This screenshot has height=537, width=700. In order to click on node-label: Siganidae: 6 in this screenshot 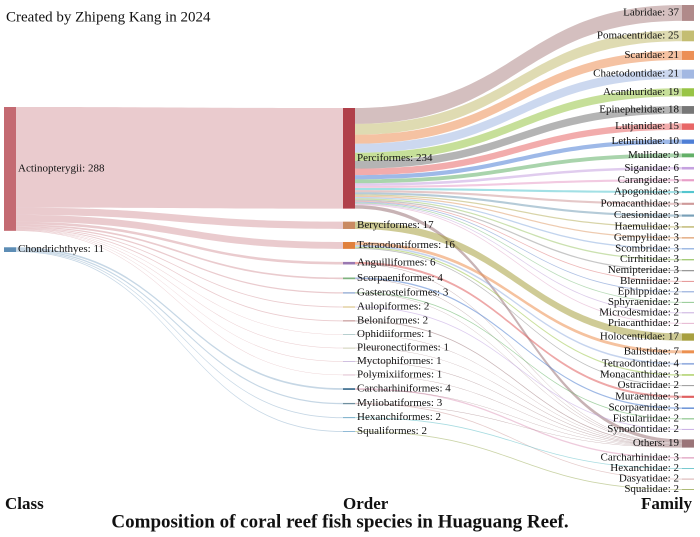, I will do `click(651, 168)`.